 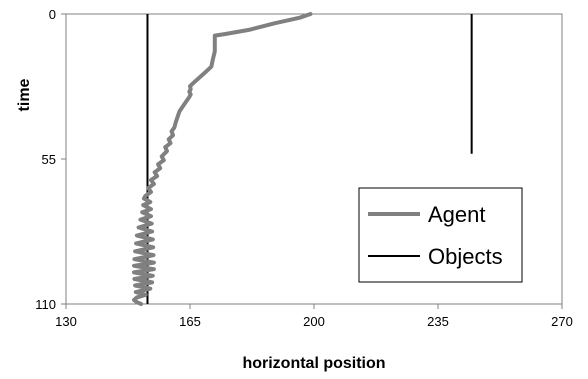 I want to click on y-tick-label: 110, so click(x=45, y=304).